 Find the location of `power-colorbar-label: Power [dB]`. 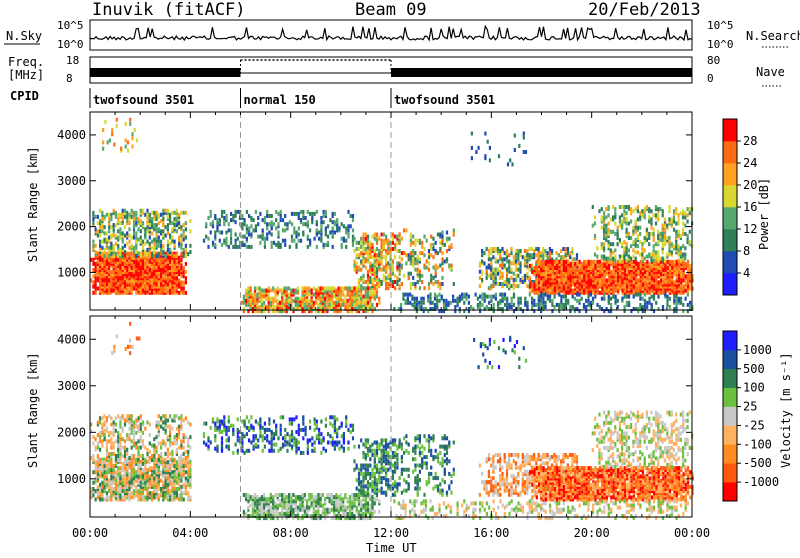

power-colorbar-label: Power [dB] is located at coordinates (764, 214).